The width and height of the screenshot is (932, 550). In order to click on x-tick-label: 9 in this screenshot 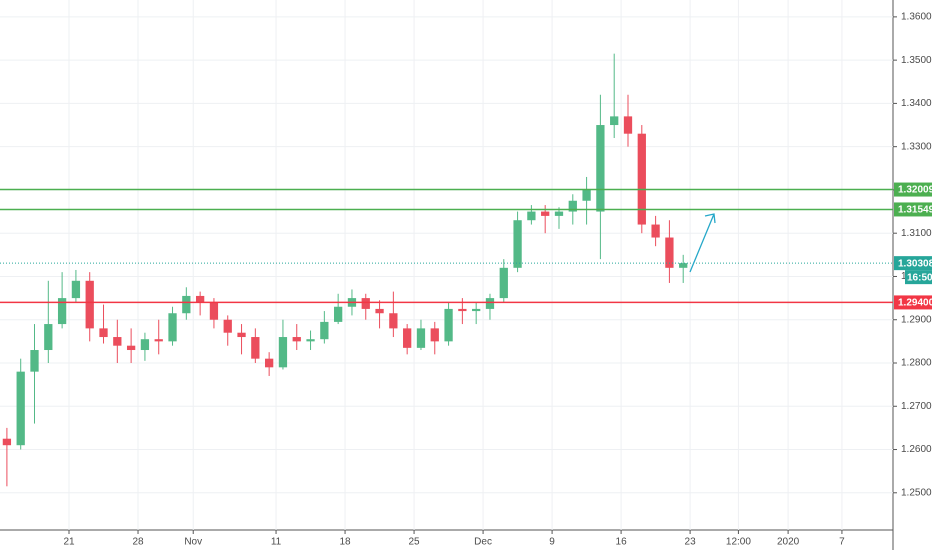, I will do `click(552, 542)`.